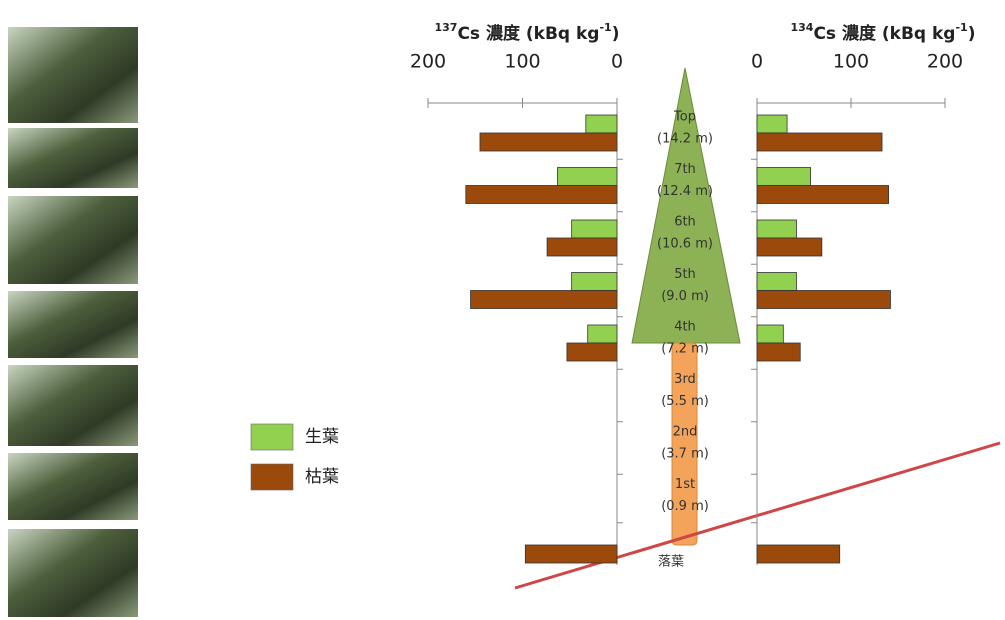 The width and height of the screenshot is (1005, 620). What do you see at coordinates (685, 484) in the screenshot?
I see `category-label: 1st` at bounding box center [685, 484].